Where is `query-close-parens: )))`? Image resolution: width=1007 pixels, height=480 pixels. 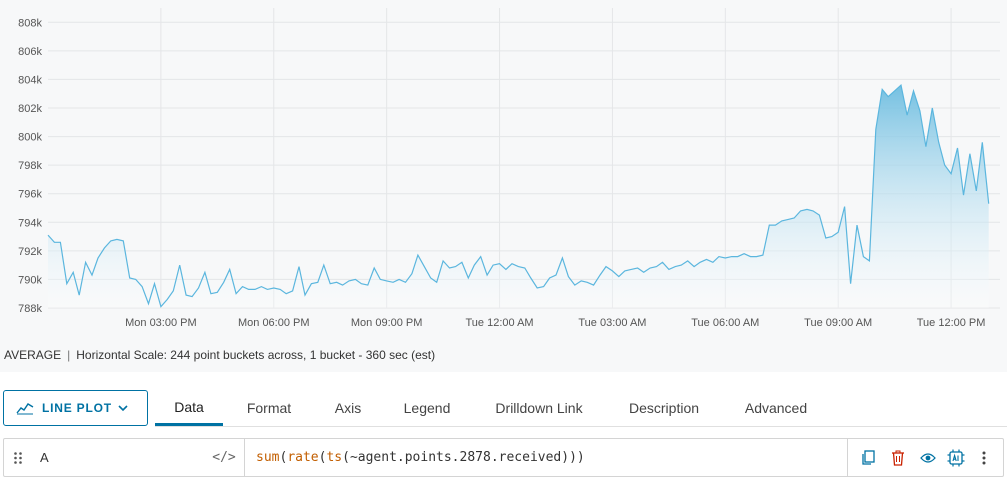 query-close-parens: ))) is located at coordinates (573, 457).